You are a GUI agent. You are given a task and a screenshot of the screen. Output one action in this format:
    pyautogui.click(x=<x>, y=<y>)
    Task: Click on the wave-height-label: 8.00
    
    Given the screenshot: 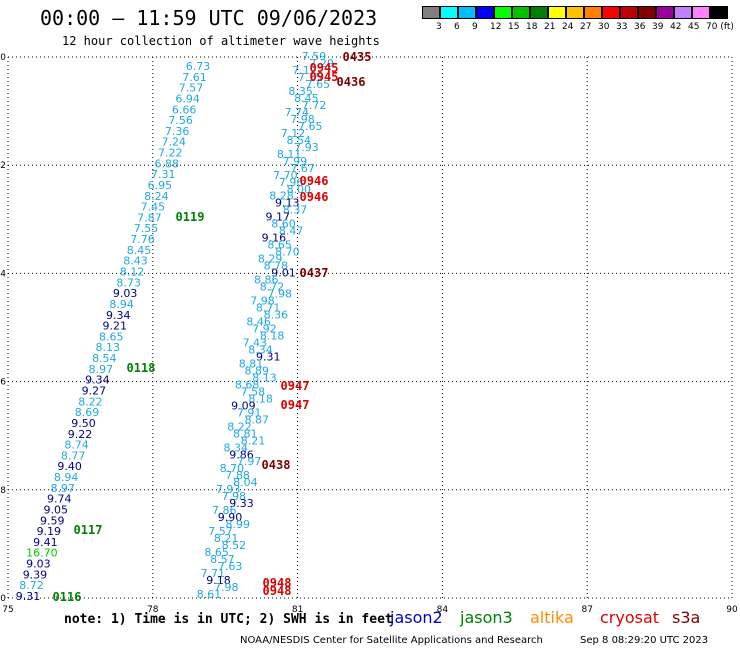 What is the action you would take?
    pyautogui.click(x=299, y=189)
    